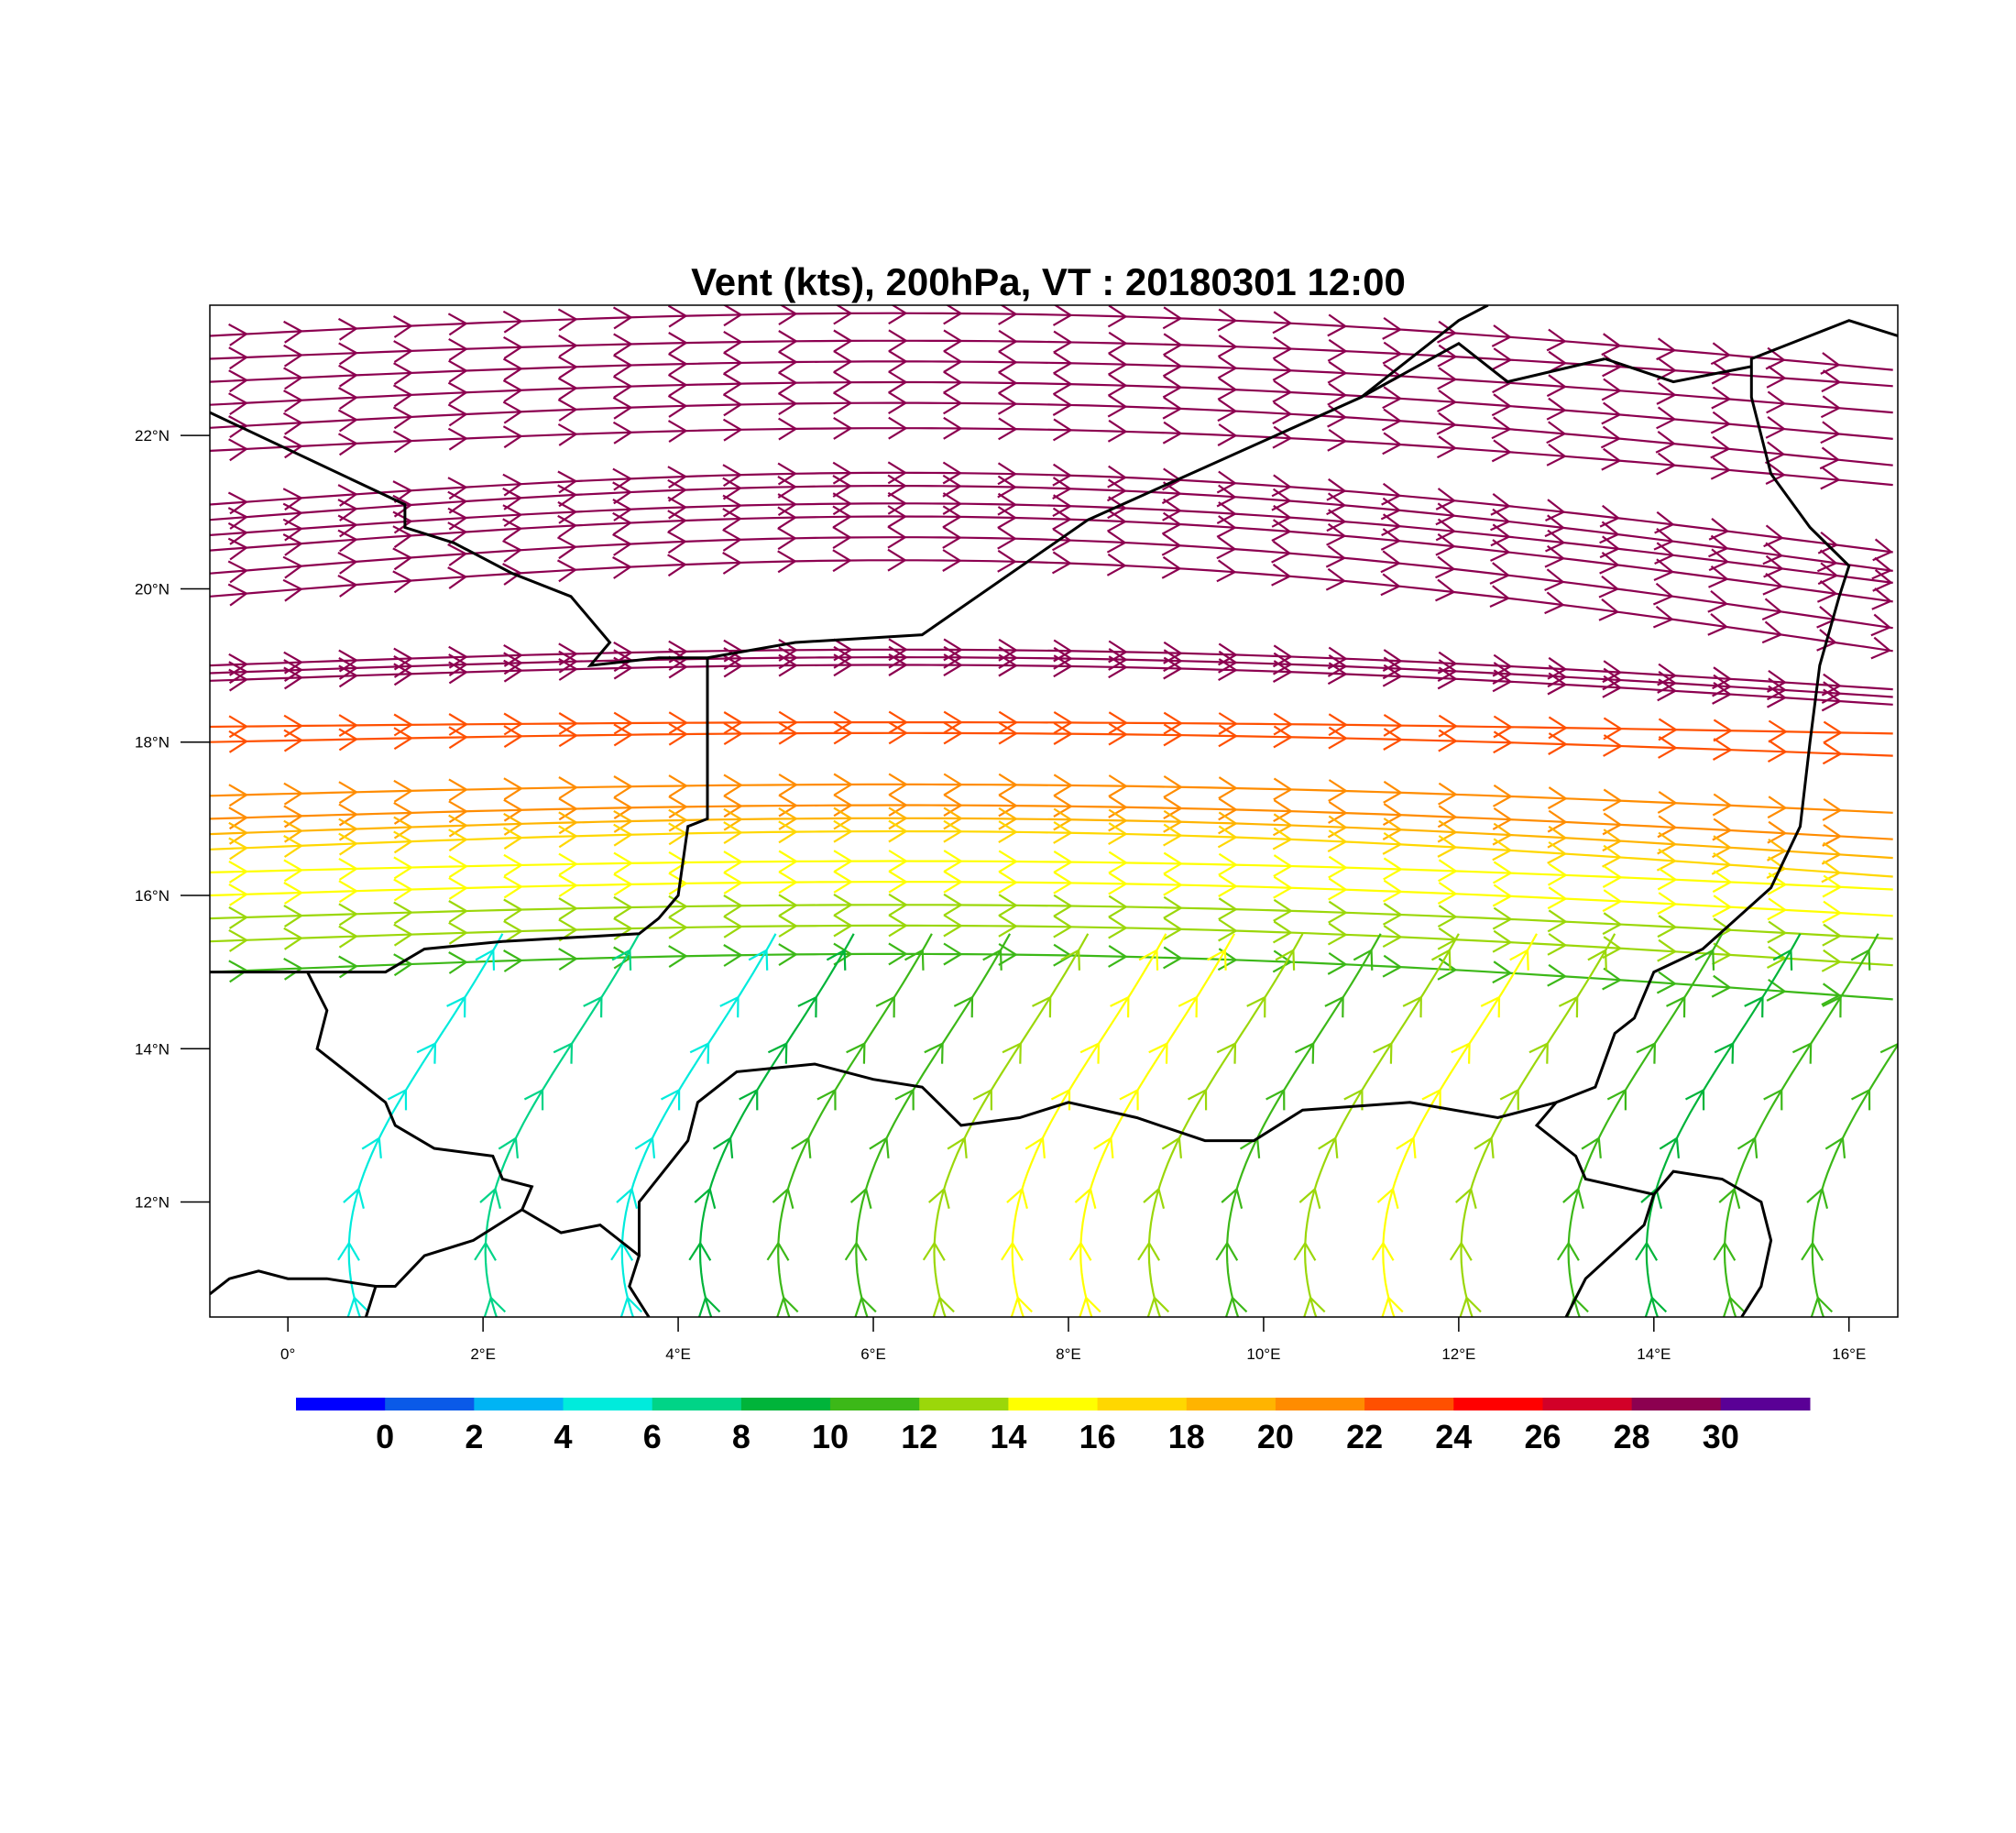 The height and width of the screenshot is (1833, 2016). What do you see at coordinates (287, 1354) in the screenshot?
I see `lon-tick-label: 0°` at bounding box center [287, 1354].